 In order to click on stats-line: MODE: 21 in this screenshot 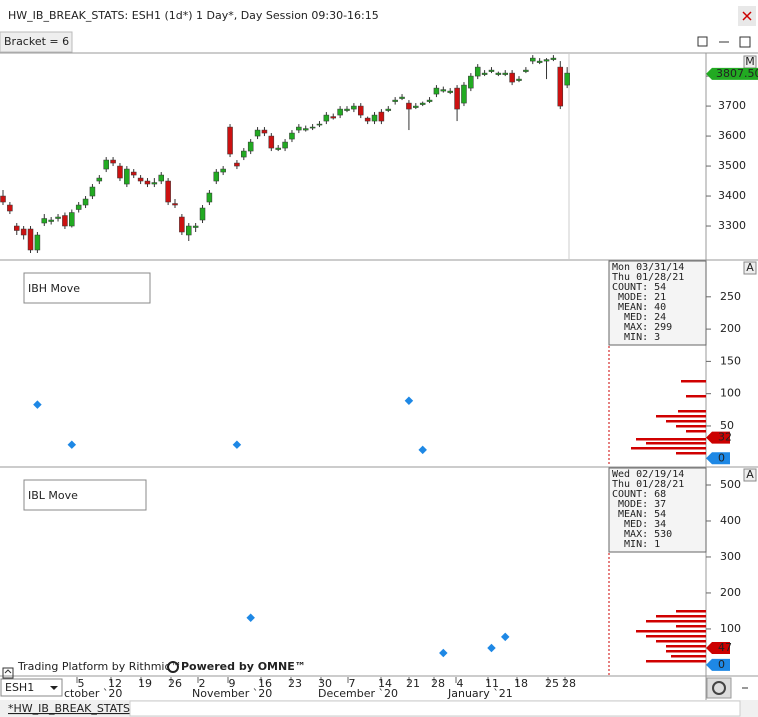, I will do `click(639, 297)`.